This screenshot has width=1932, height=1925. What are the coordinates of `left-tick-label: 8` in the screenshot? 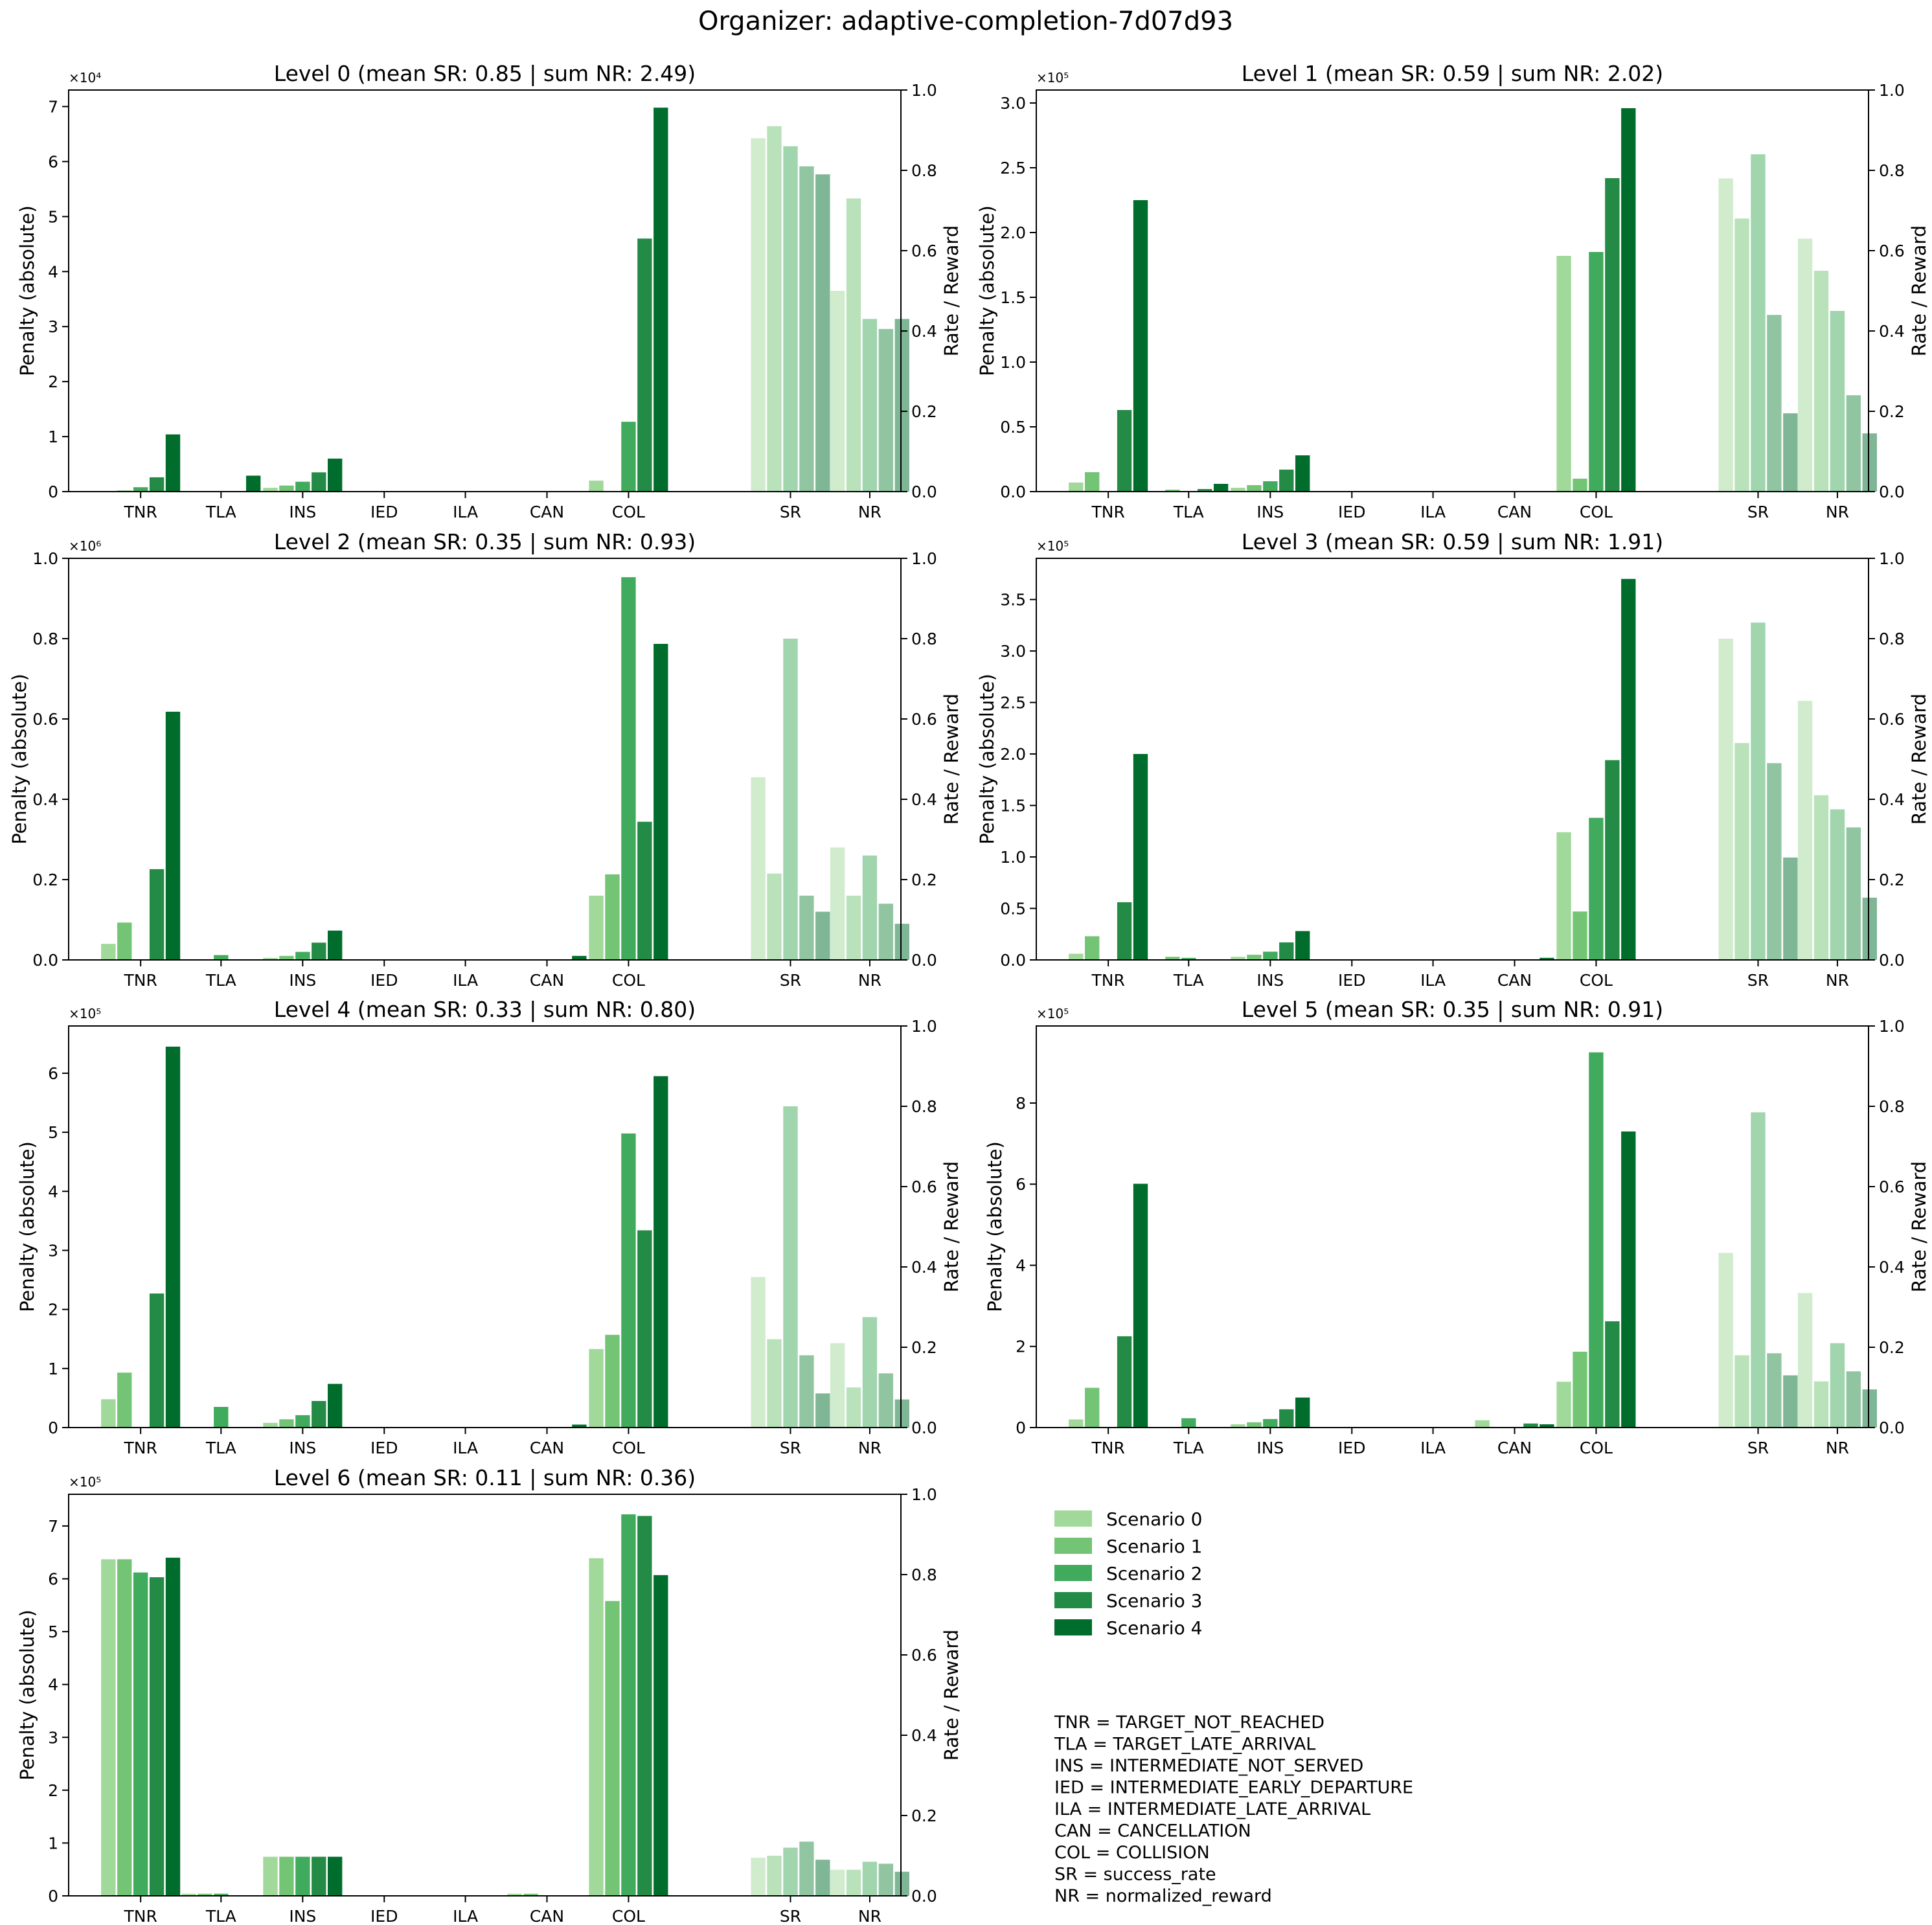 It's located at (1021, 1103).